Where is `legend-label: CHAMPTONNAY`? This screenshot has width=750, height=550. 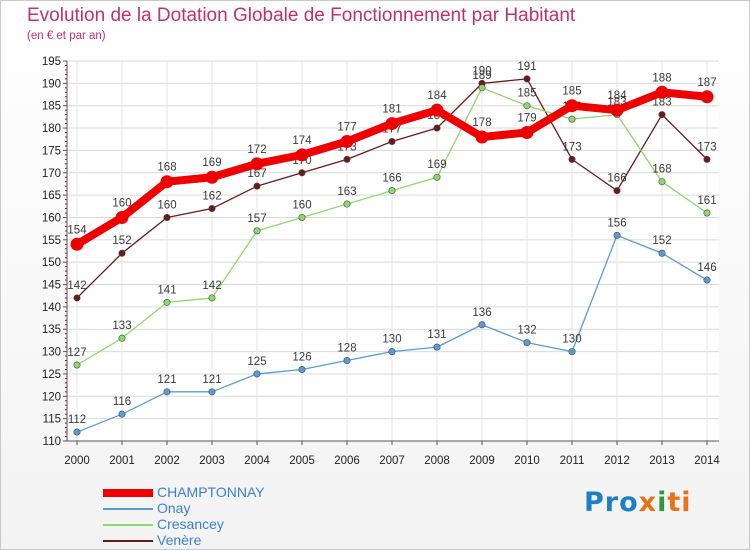
legend-label: CHAMPTONNAY is located at coordinates (211, 492).